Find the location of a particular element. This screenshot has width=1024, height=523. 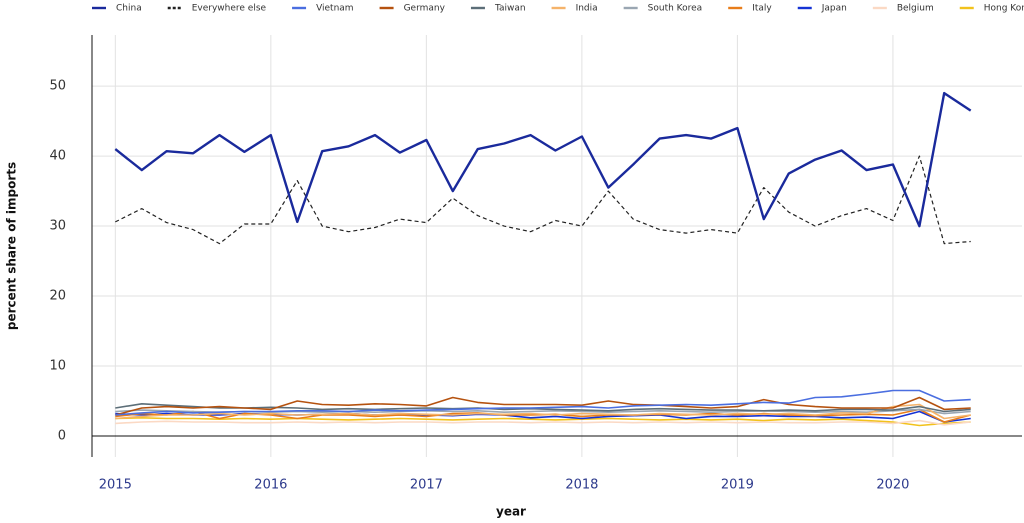

x-tick-label: 2020 is located at coordinates (892, 485).